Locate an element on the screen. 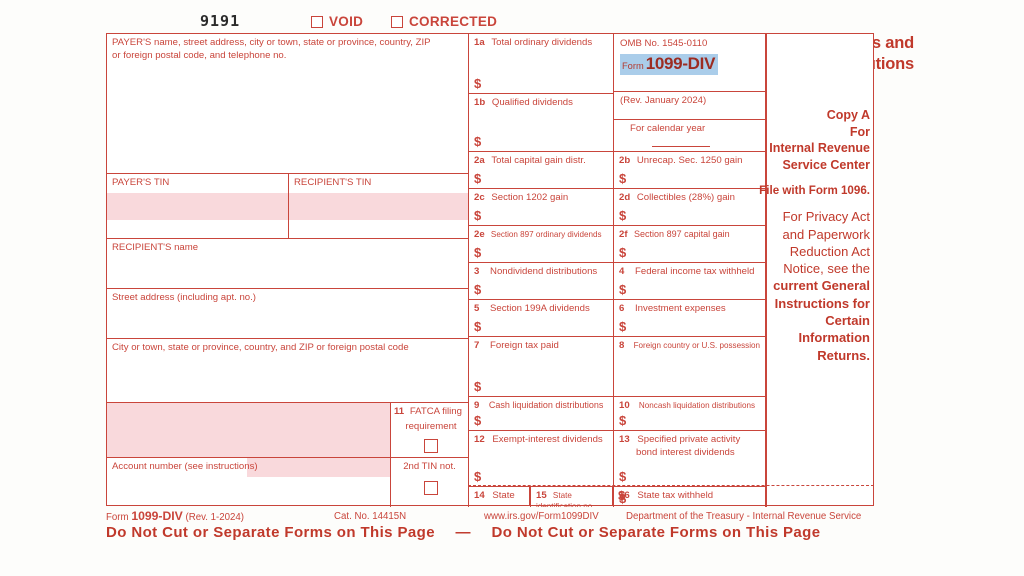  box-2b: 2b Unrecap. Sec. 1250 gain $ is located at coordinates (690, 170).